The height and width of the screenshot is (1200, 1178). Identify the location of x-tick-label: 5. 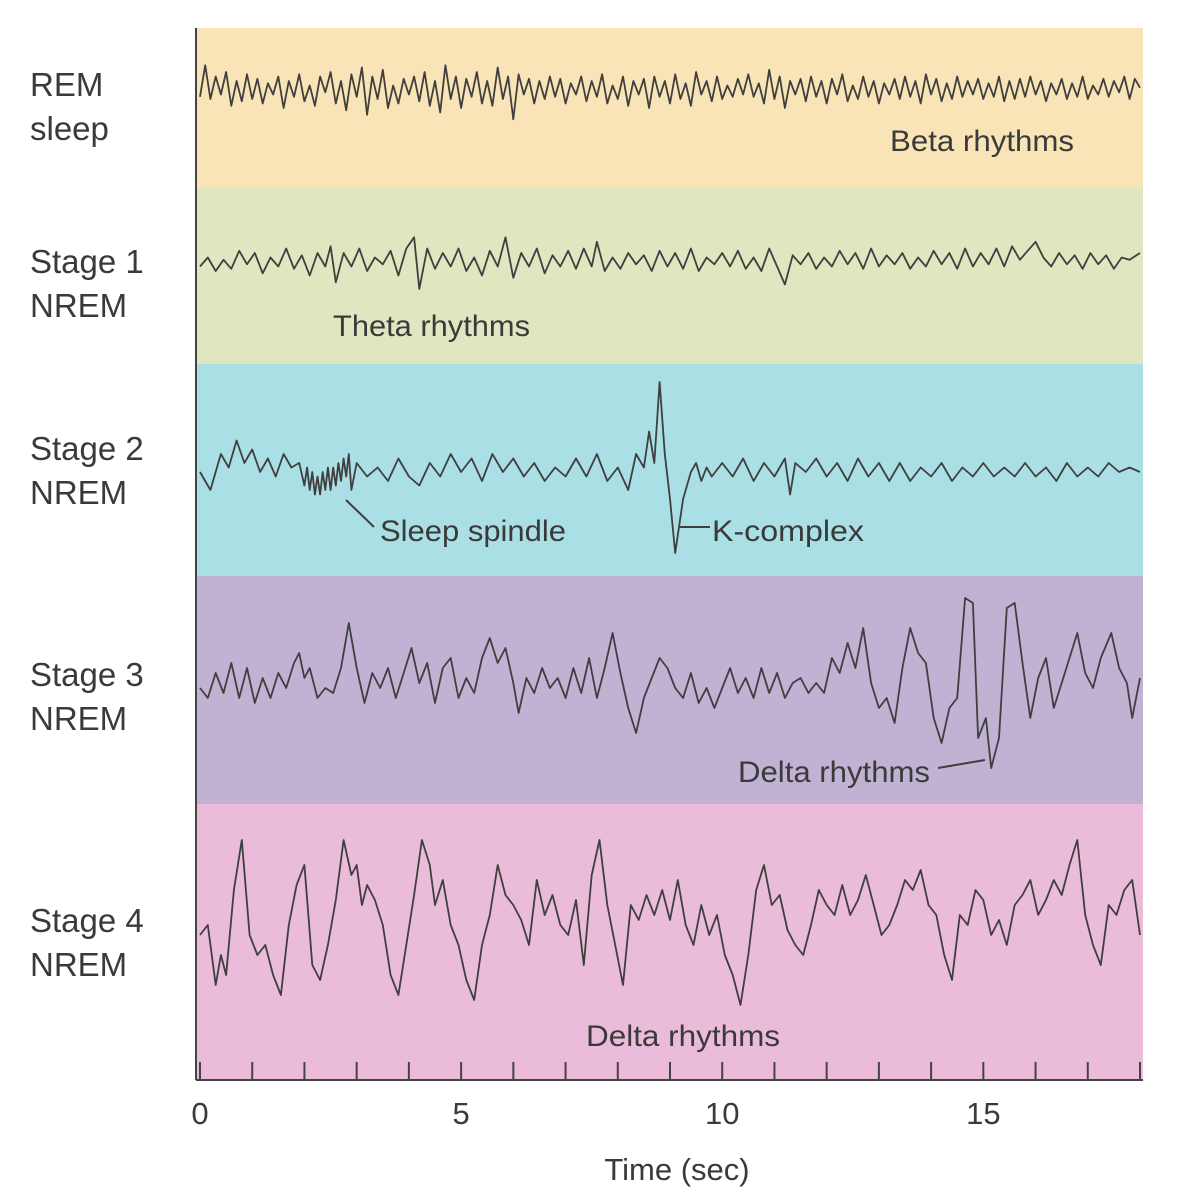
(460, 1113).